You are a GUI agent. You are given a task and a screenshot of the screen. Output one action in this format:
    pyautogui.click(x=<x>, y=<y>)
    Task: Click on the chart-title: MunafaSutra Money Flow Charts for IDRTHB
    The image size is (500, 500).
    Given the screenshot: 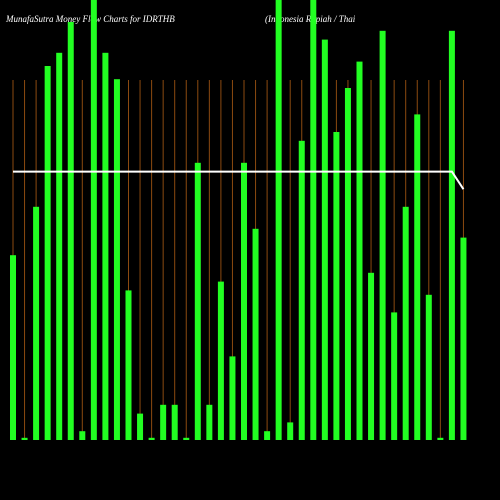 What is the action you would take?
    pyautogui.click(x=90, y=19)
    